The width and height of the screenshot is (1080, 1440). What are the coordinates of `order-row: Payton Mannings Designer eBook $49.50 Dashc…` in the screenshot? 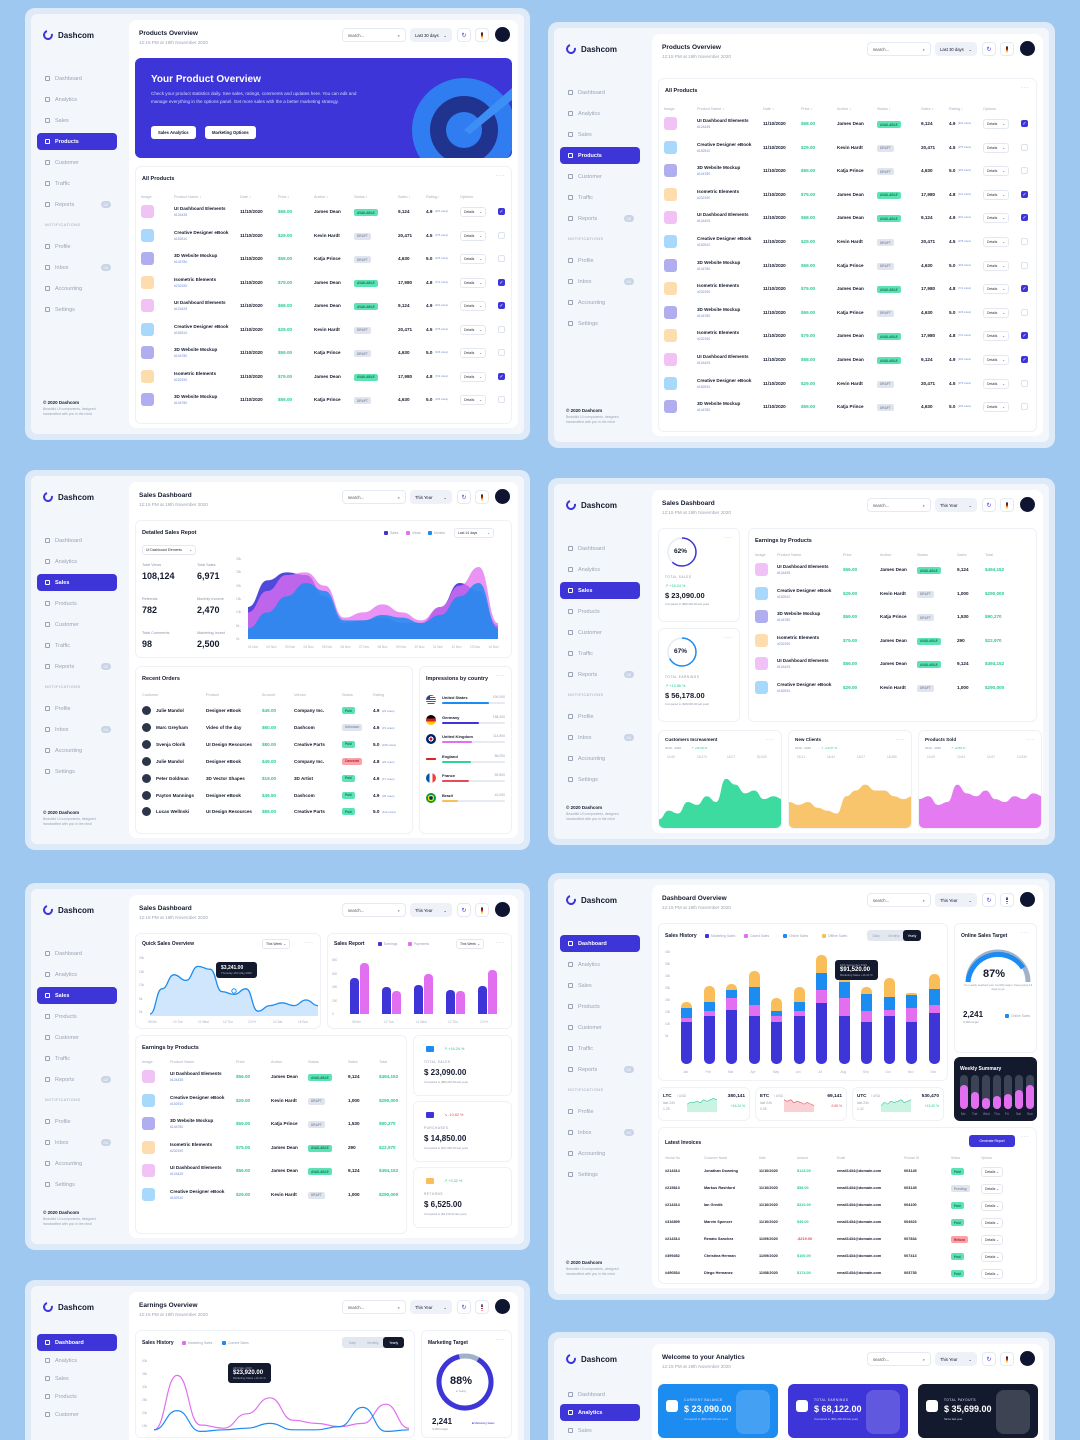 It's located at (274, 797).